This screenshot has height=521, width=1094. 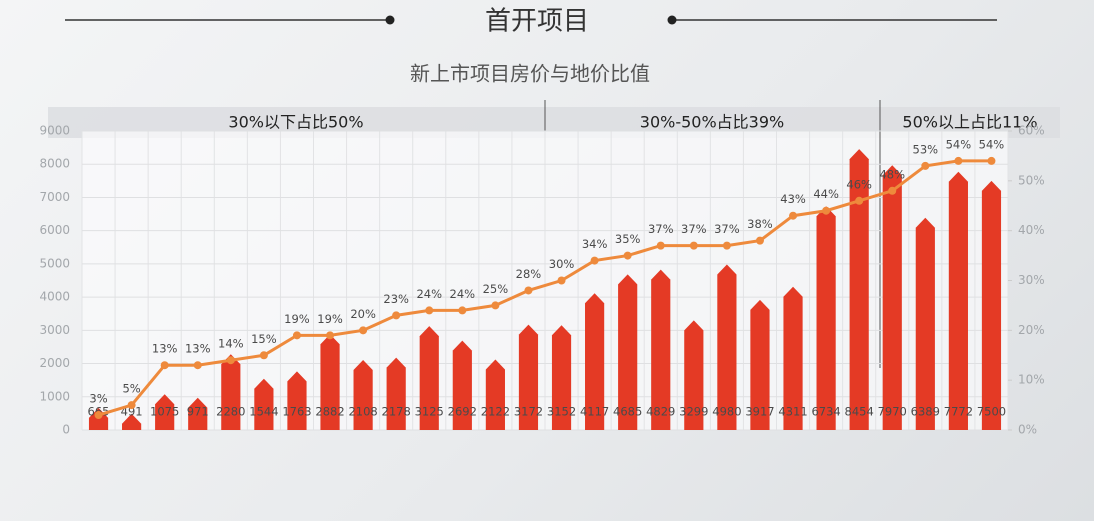 I want to click on bar-value-label: 4311, so click(x=792, y=412).